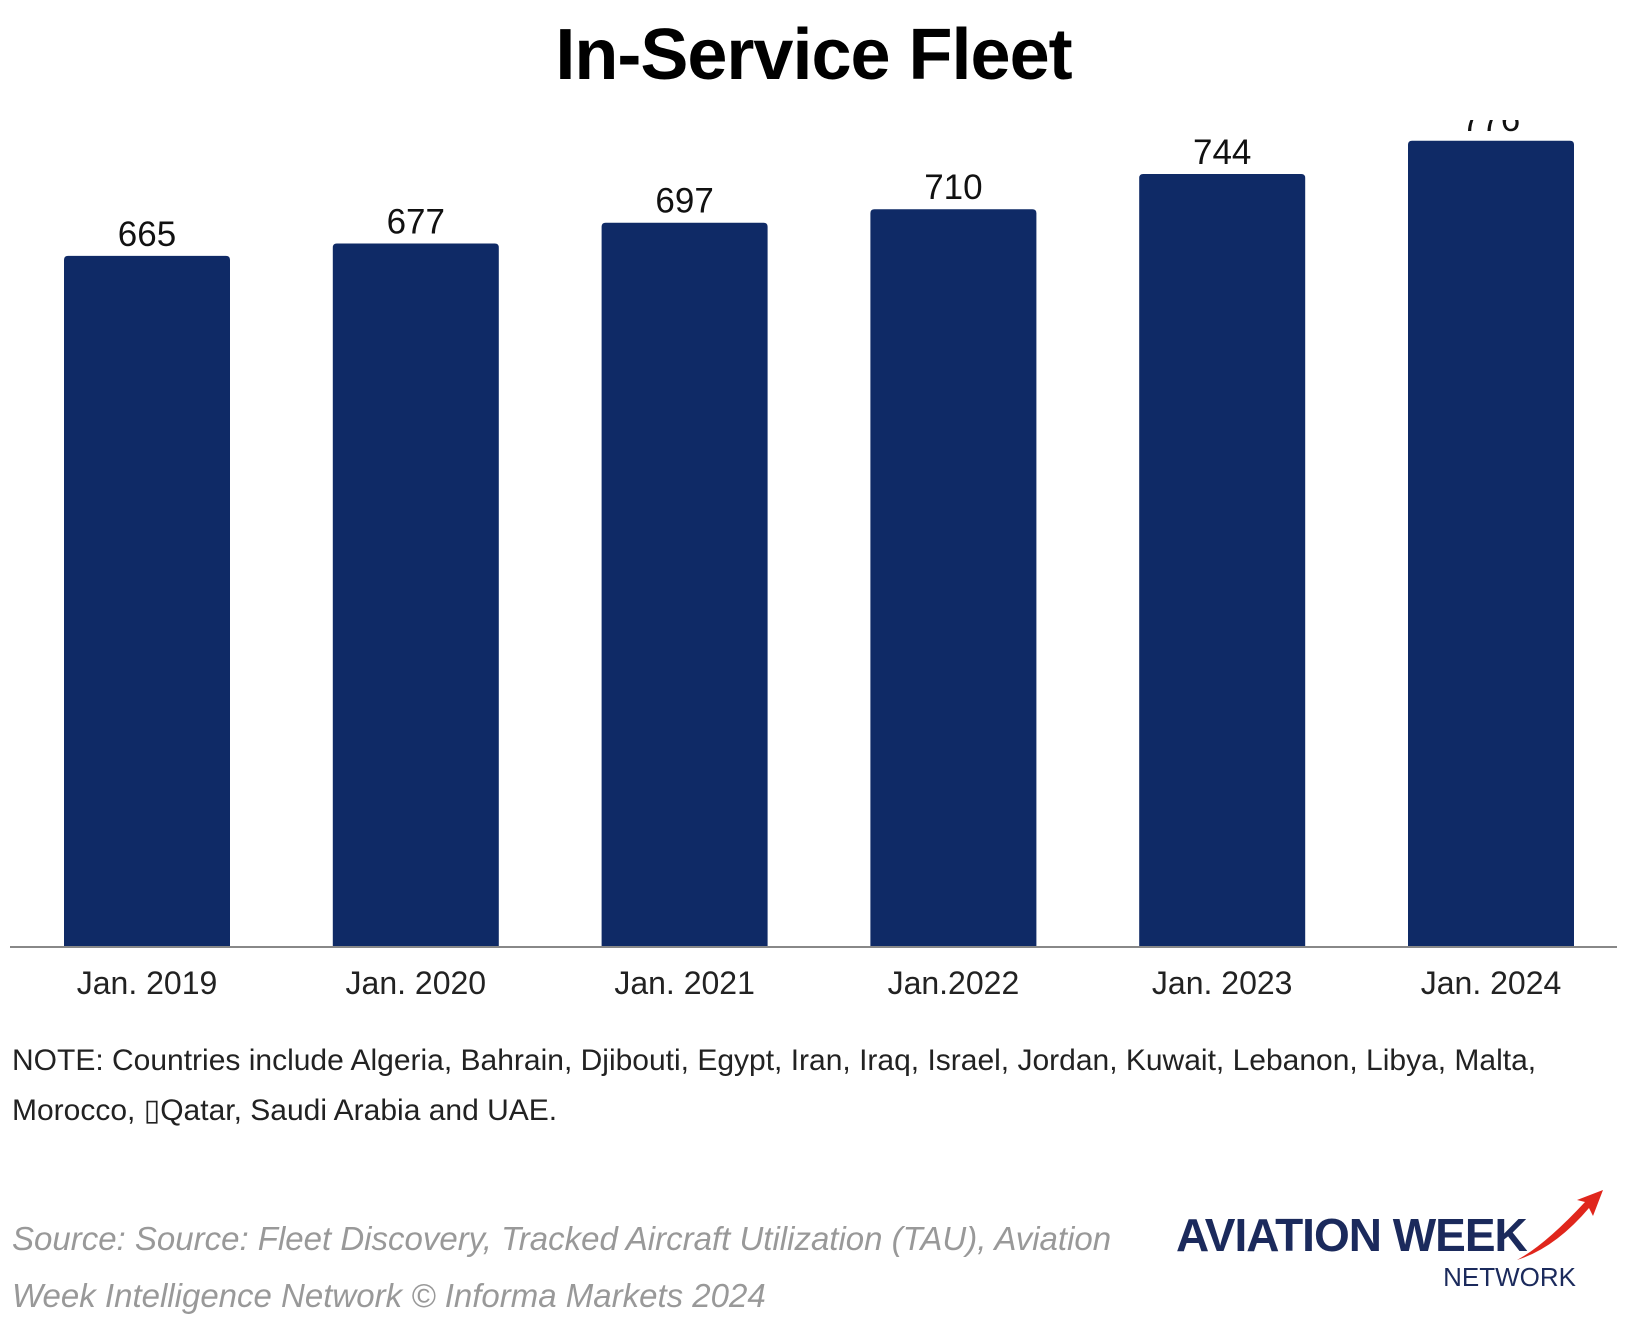  What do you see at coordinates (1352, 1235) in the screenshot?
I see `logo-main-text: AVIATION WEEK` at bounding box center [1352, 1235].